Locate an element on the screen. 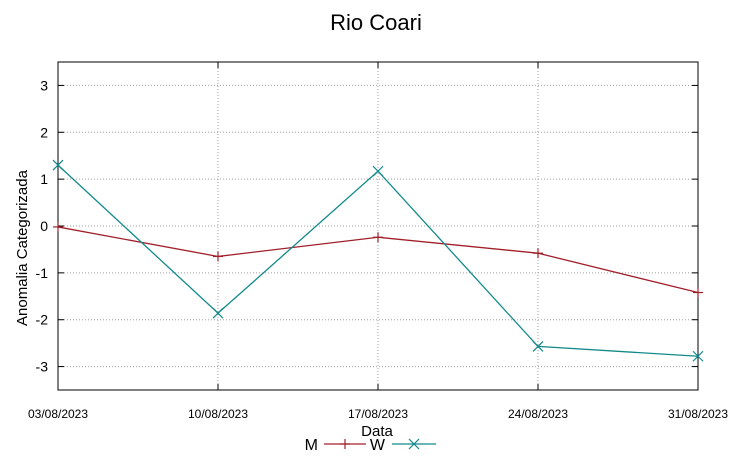  y-tick-label: -1 is located at coordinates (42, 273).